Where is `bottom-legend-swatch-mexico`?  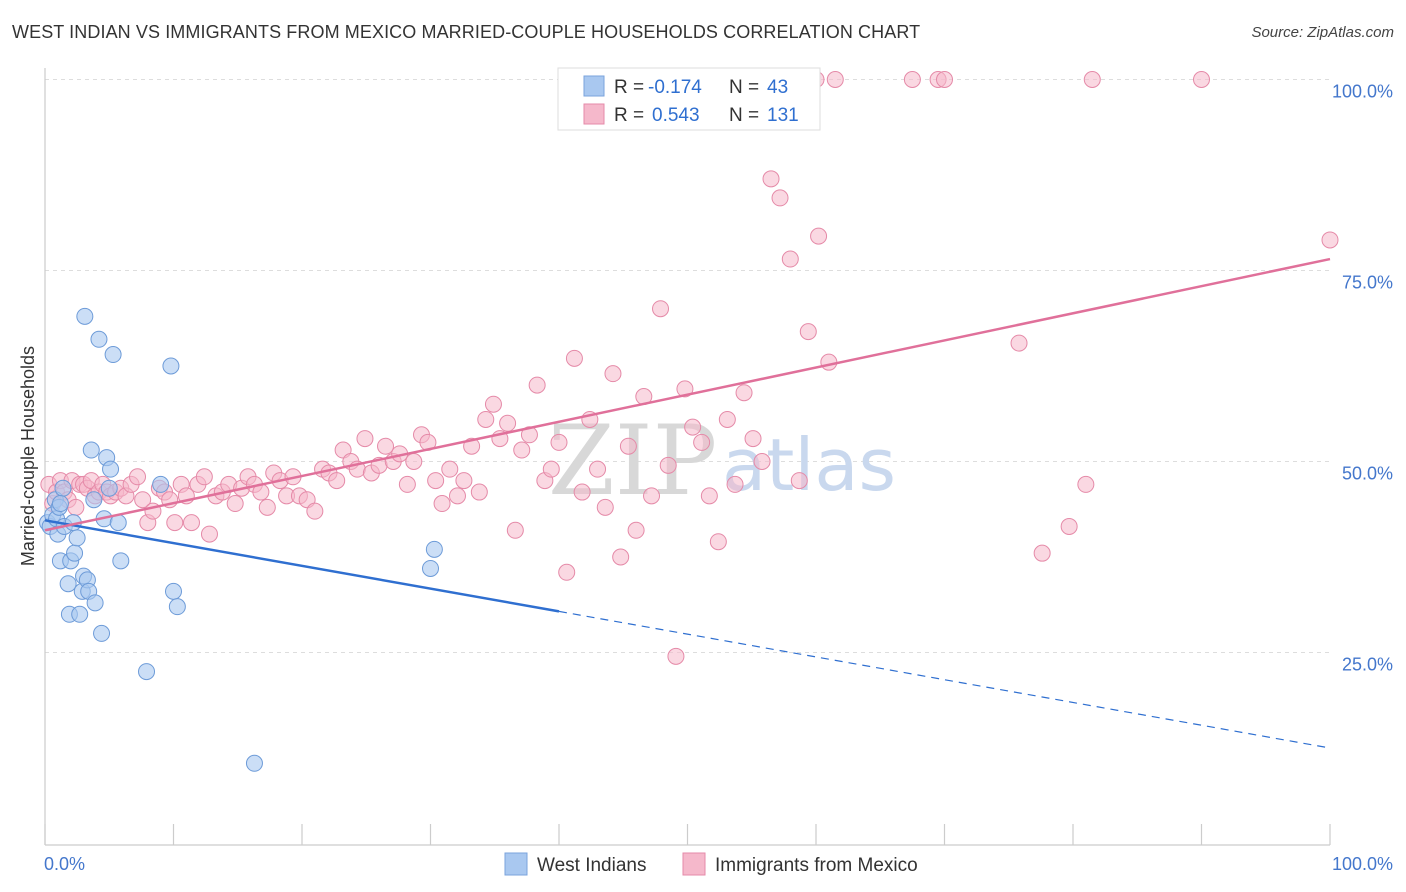
bottom-legend-swatch-mexico is located at coordinates (694, 864).